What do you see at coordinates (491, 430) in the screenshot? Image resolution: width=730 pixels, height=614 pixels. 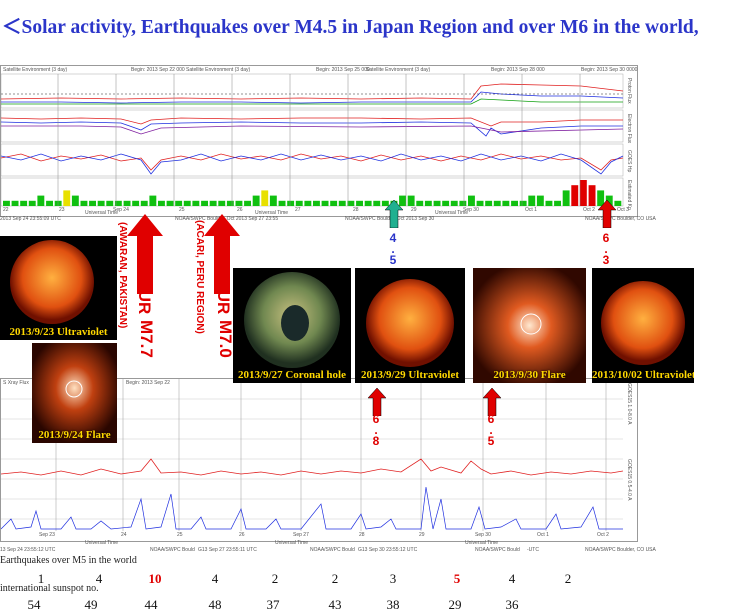 I see `mag-65-digit: .` at bounding box center [491, 430].